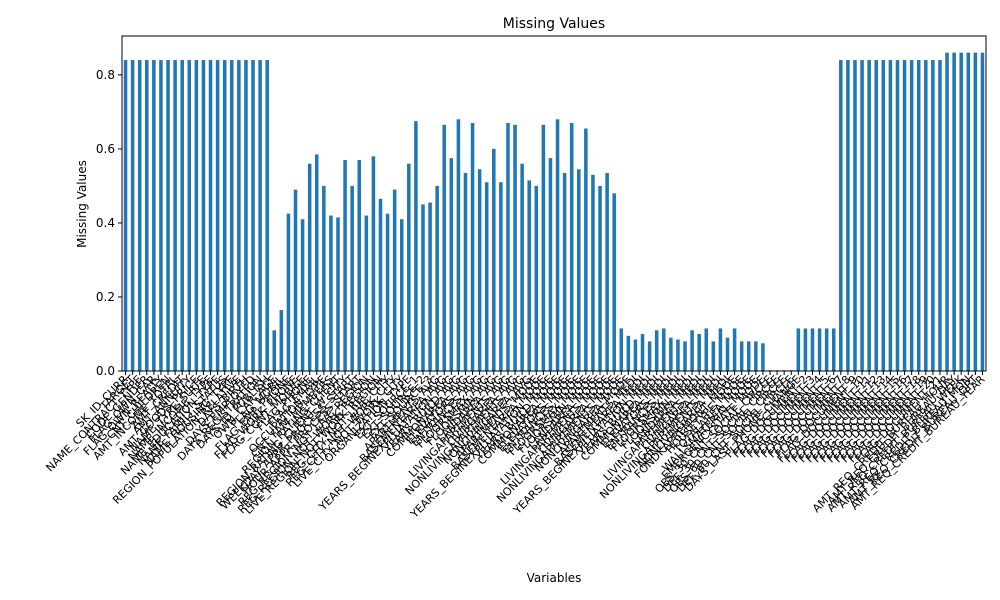  What do you see at coordinates (105, 297) in the screenshot?
I see `y-tick-label: 0.2` at bounding box center [105, 297].